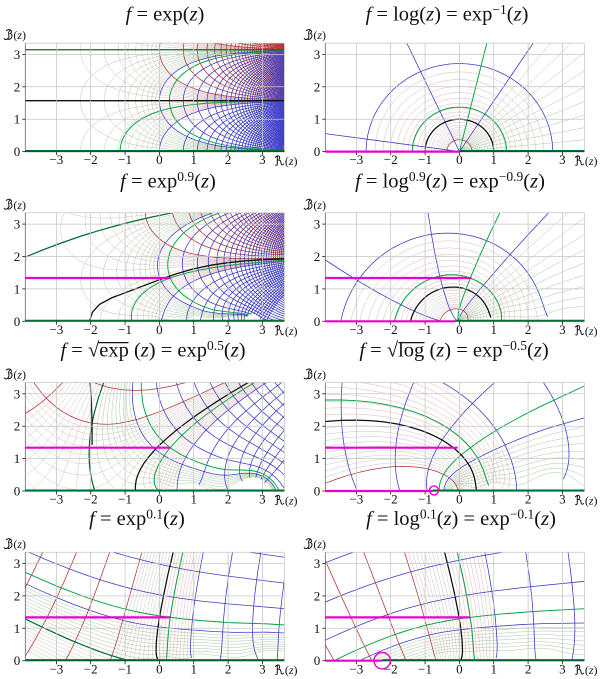 The image size is (600, 679). I want to click on svg-text: f = exp(z), so click(165, 15).